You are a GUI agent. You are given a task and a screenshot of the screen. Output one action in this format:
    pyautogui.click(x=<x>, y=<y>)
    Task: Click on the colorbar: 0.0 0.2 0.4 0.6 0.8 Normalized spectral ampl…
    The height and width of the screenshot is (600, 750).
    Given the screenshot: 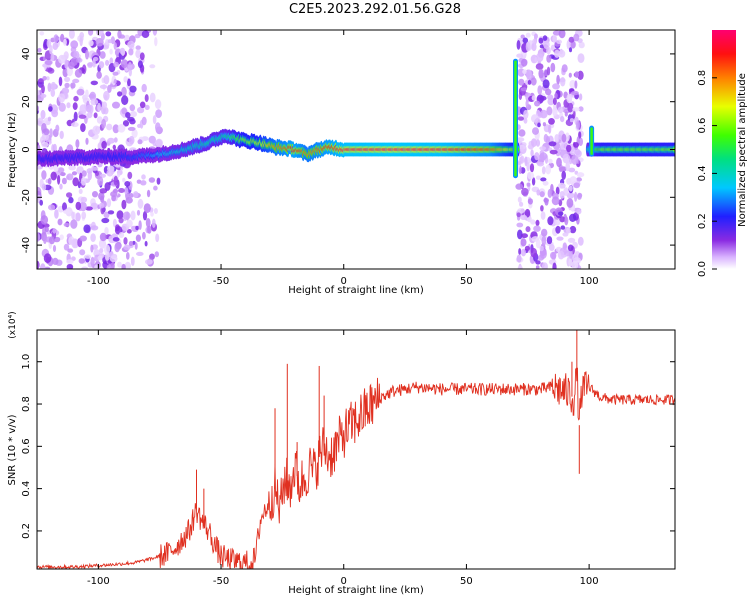 What is the action you would take?
    pyautogui.click(x=722, y=153)
    